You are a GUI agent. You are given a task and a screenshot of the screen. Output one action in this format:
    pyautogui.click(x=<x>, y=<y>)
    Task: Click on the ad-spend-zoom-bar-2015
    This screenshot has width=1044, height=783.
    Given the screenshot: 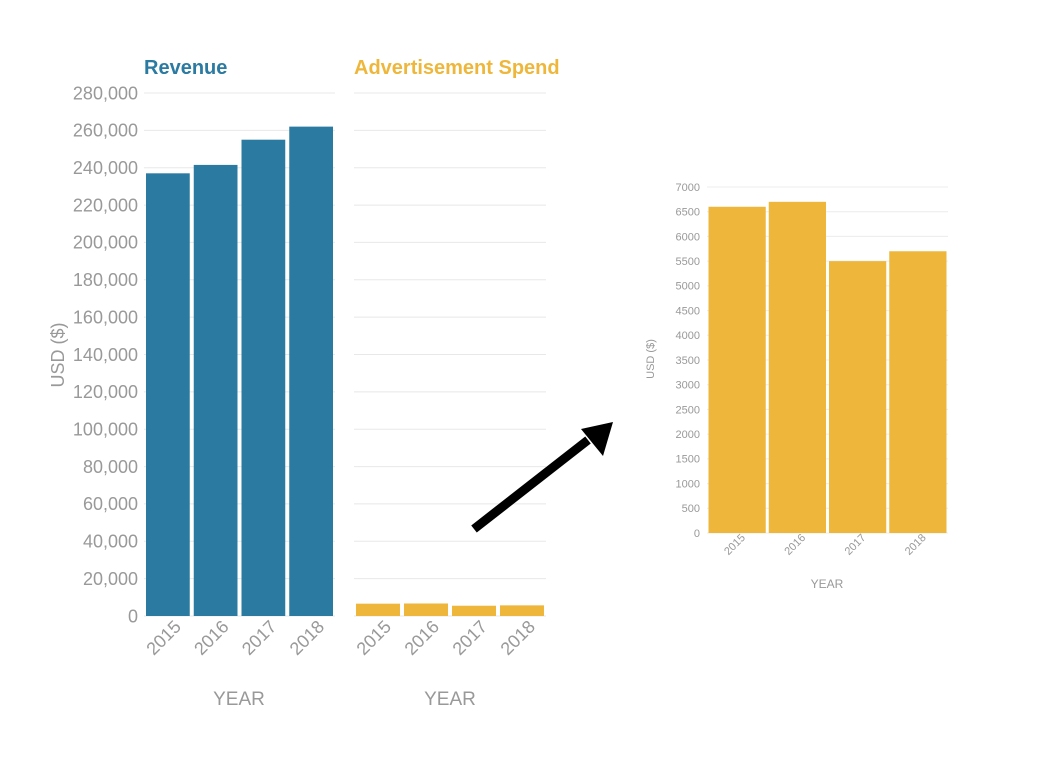 What is the action you would take?
    pyautogui.click(x=737, y=369)
    